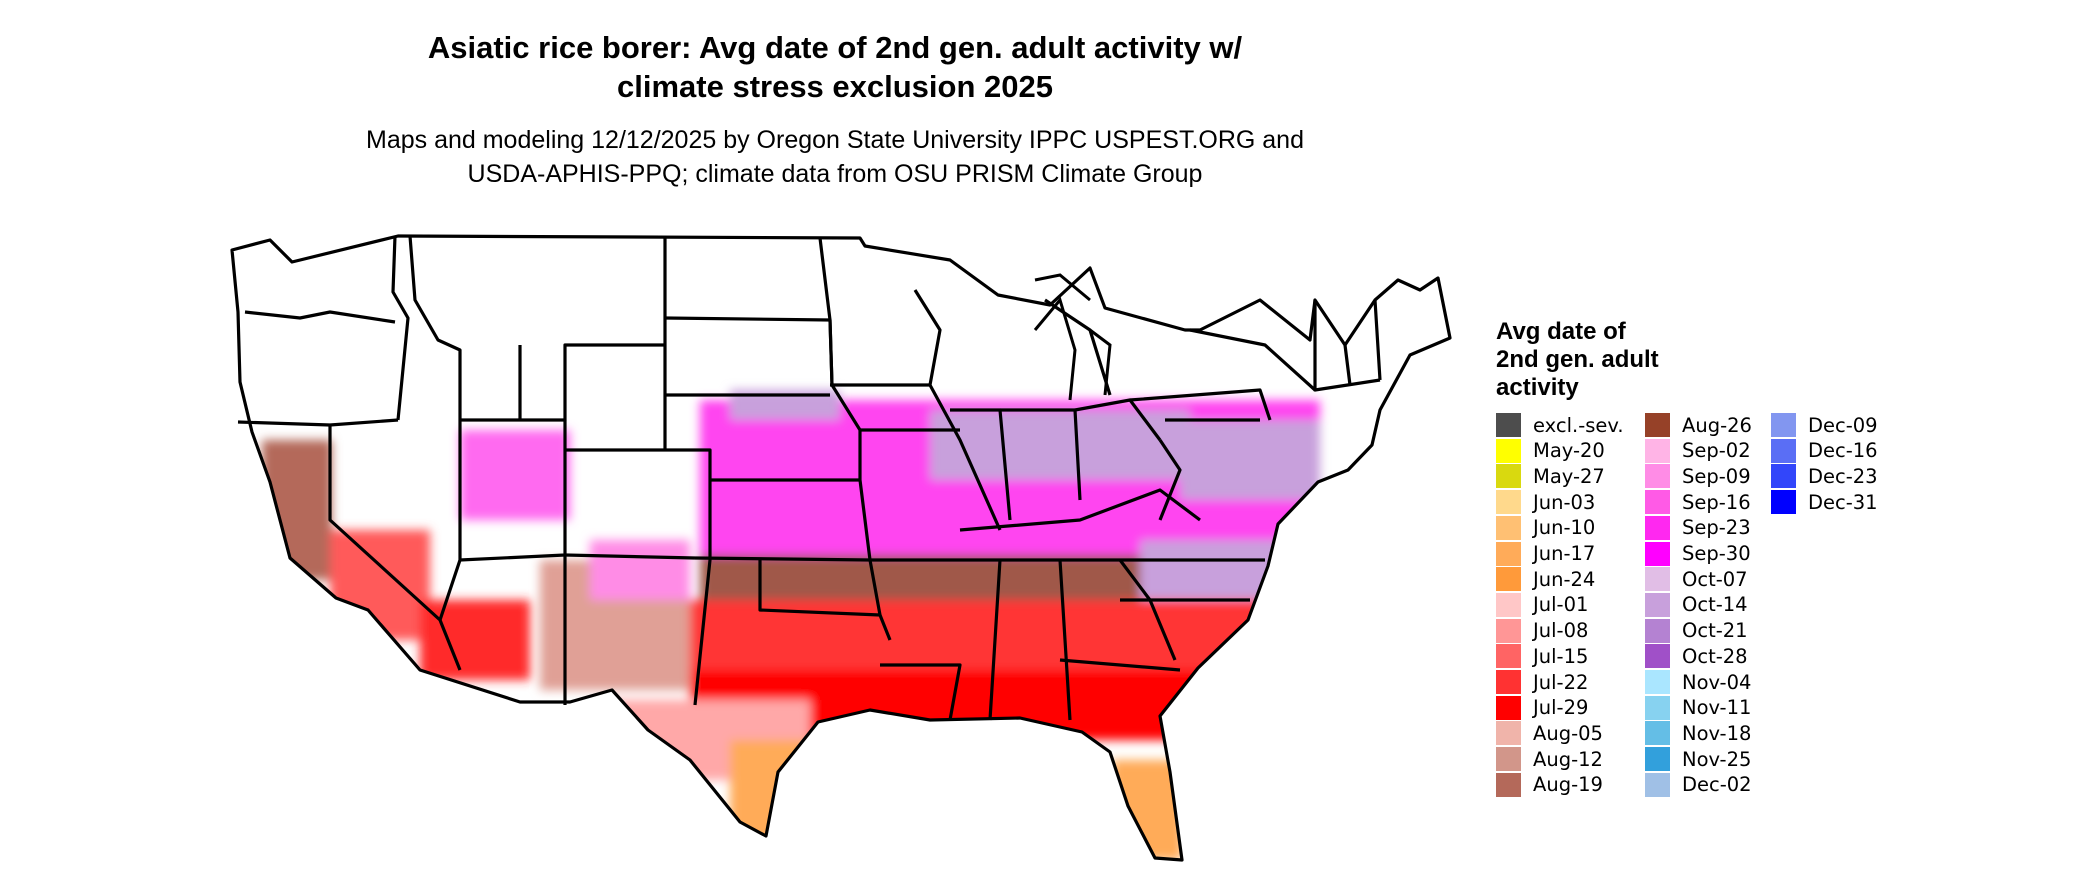  I want to click on legend-item: Oct-28, so click(1696, 656).